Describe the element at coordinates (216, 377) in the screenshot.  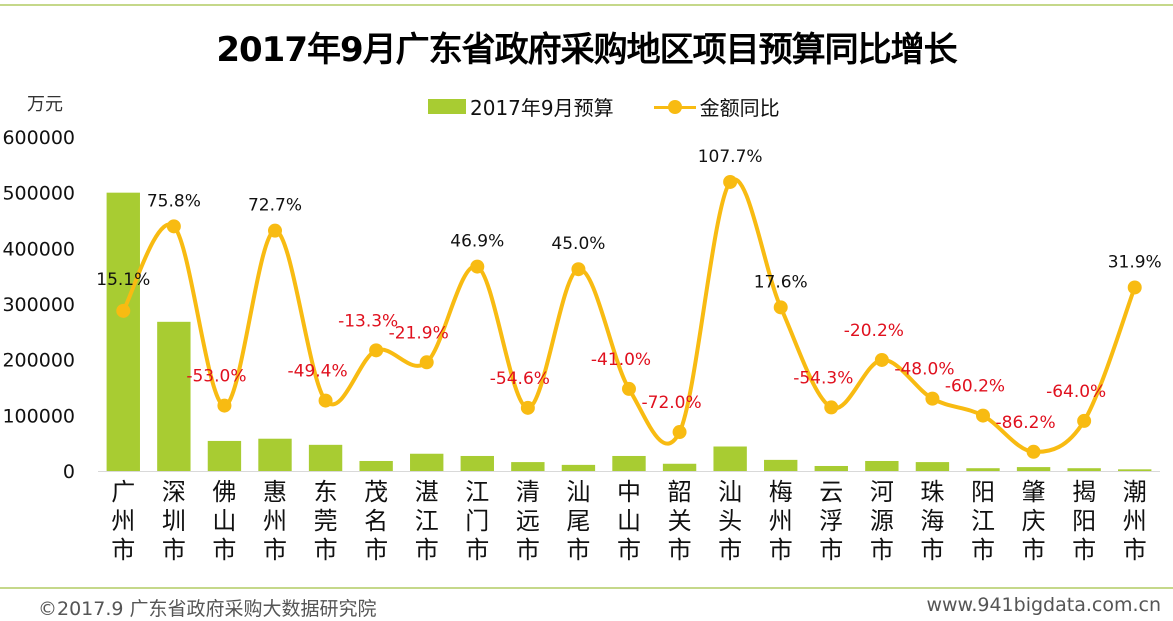
I see `data-label: -53.0%` at that location.